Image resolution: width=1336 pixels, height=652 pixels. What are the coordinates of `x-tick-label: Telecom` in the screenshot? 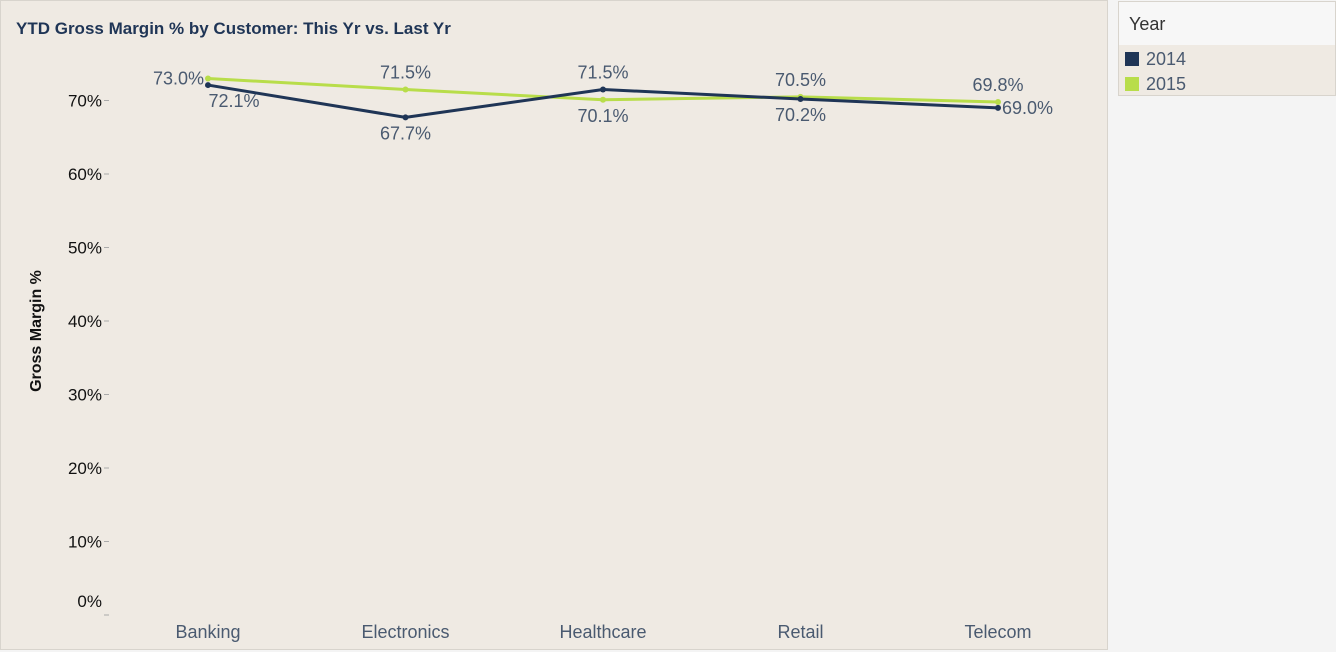 It's located at (997, 632).